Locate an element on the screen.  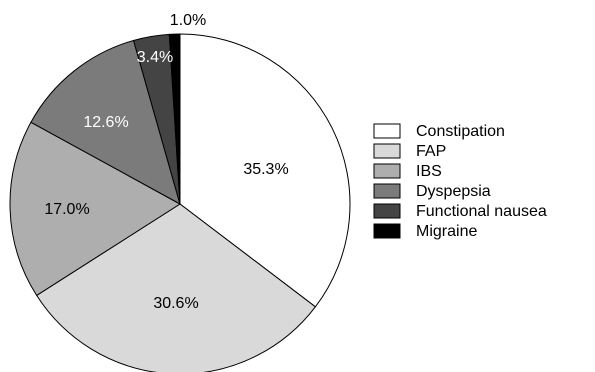
legend-swatch-functional-nausea is located at coordinates (387, 211).